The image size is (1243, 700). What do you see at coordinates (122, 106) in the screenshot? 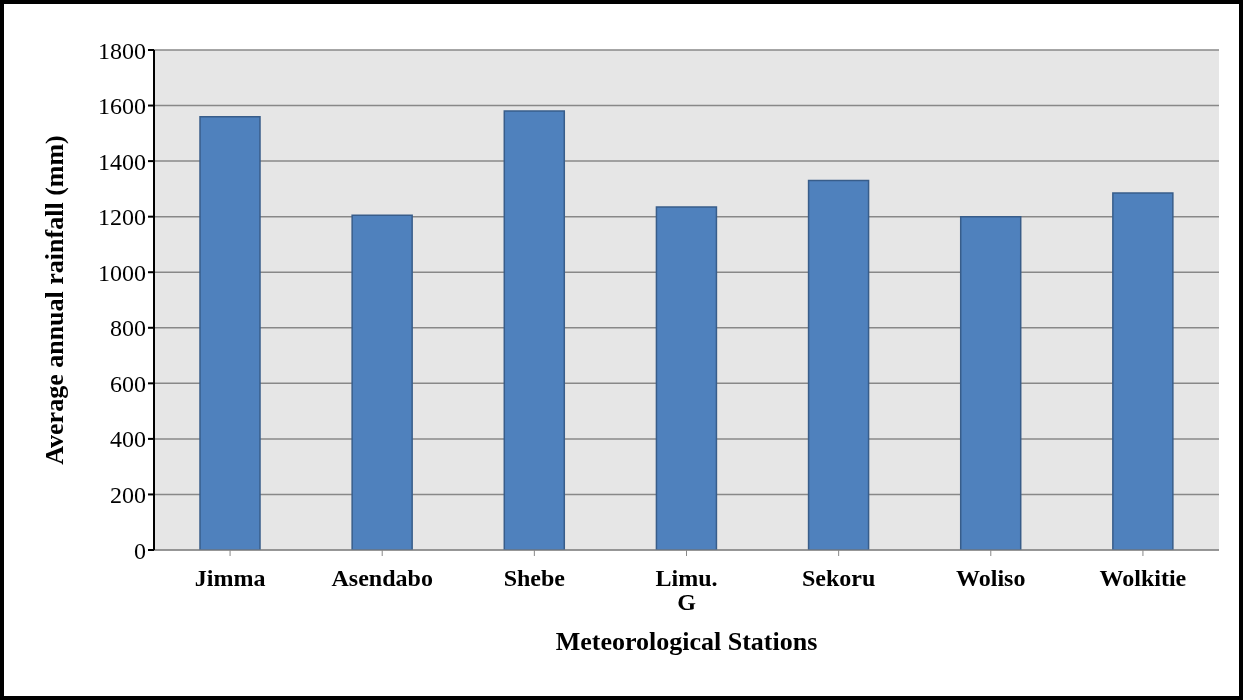
I see `y-tick-label: 1600` at bounding box center [122, 106].